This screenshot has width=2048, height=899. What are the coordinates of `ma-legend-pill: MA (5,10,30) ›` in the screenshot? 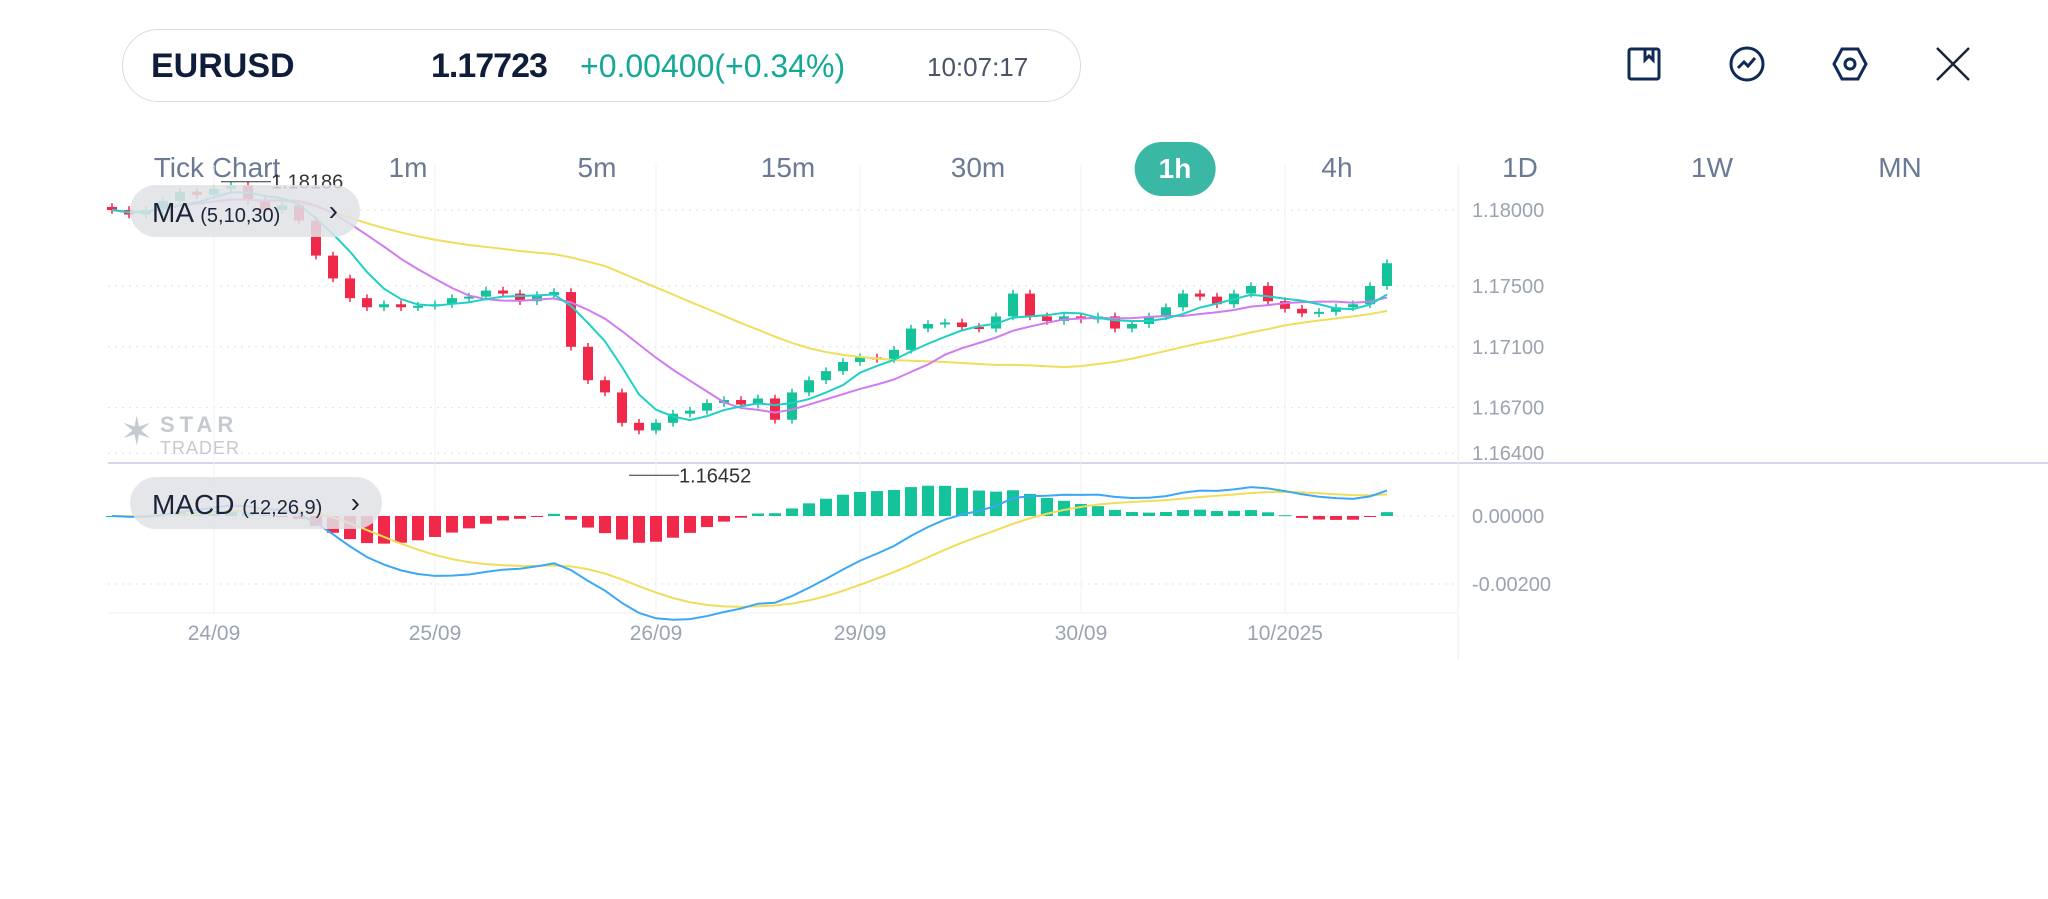 It's located at (245, 211).